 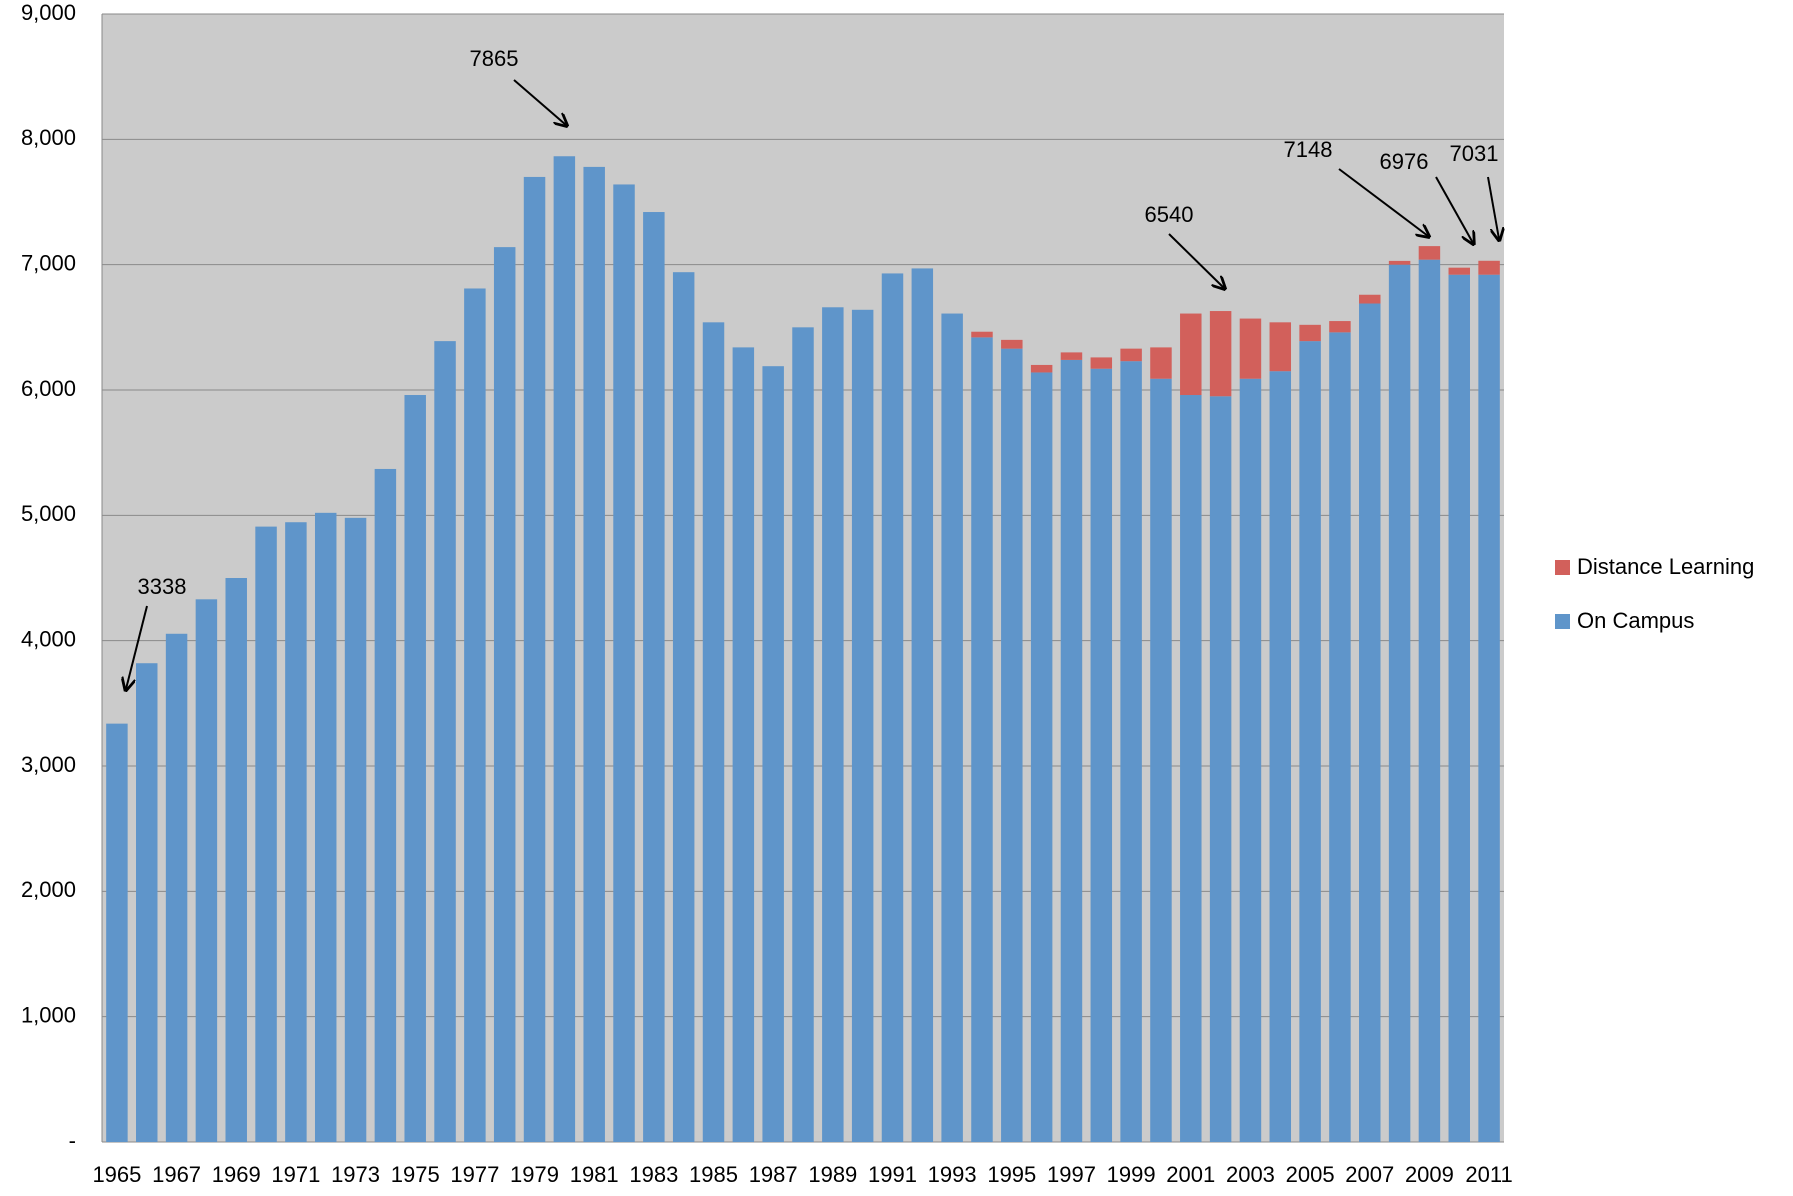 I want to click on y-tick-label: 7,000, so click(x=48, y=262).